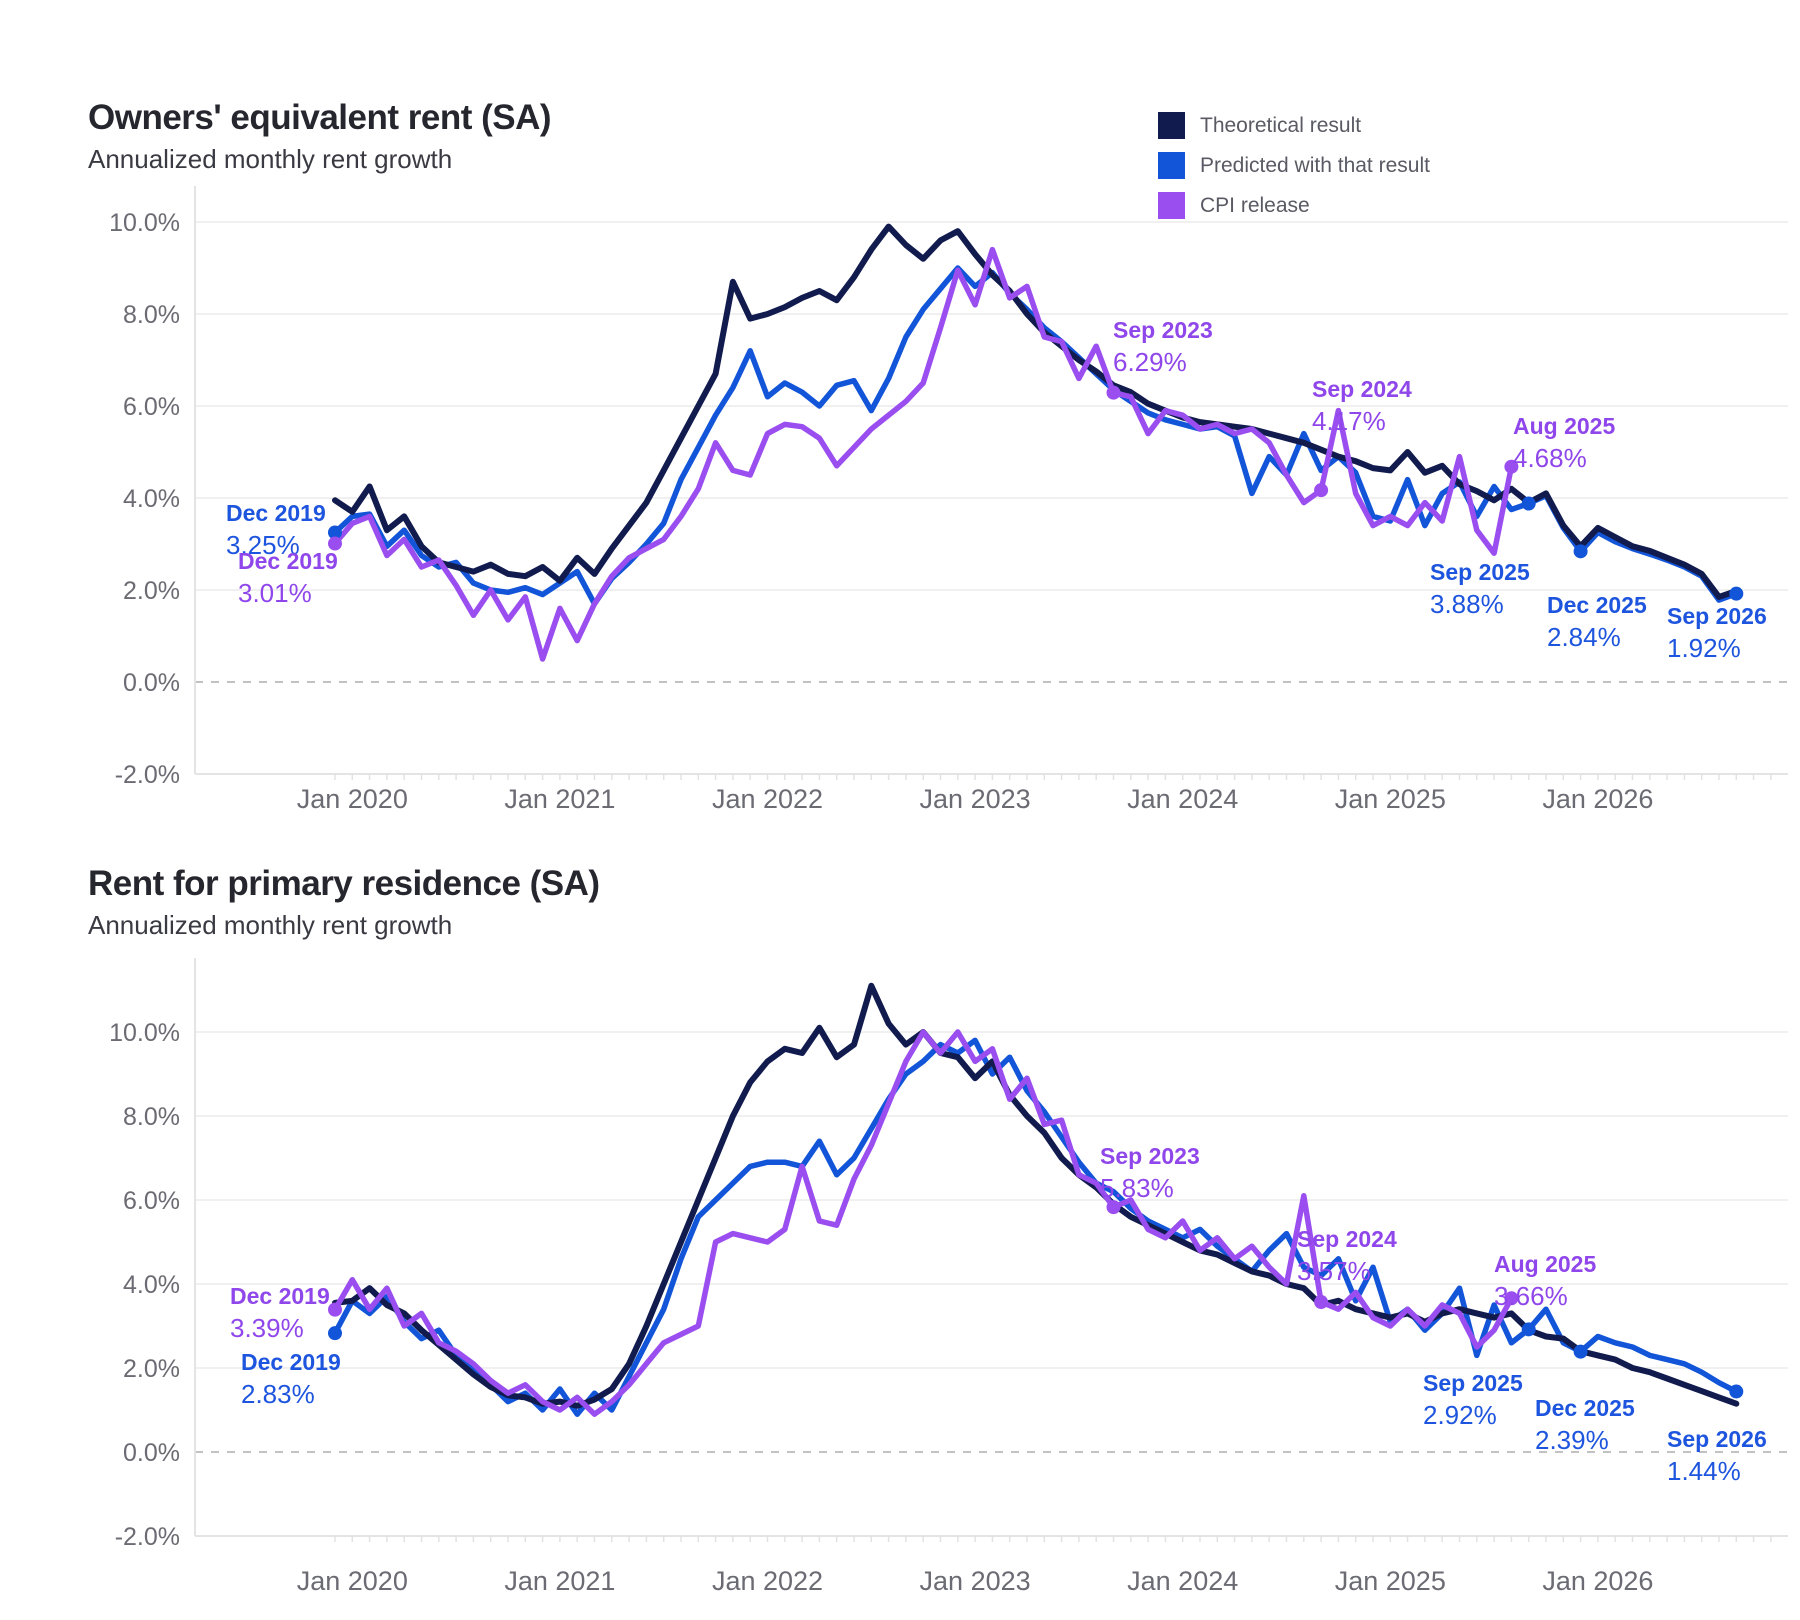  Describe the element at coordinates (1704, 648) in the screenshot. I see `annotation-value: 1.92%` at that location.